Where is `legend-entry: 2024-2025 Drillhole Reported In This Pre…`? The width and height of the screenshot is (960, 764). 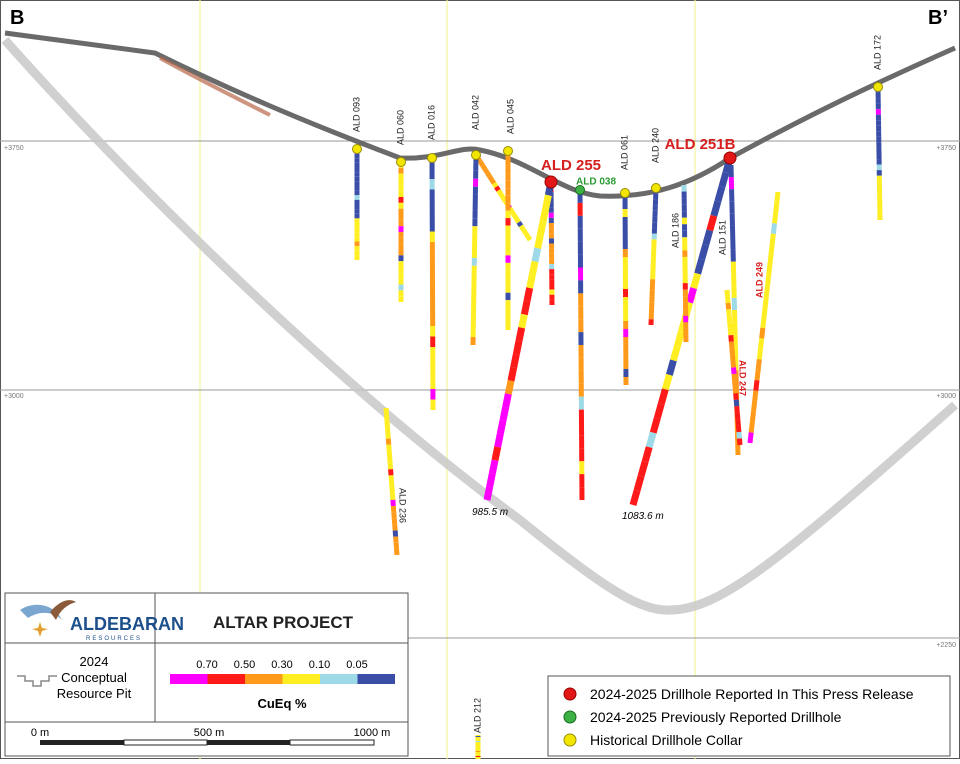 legend-entry: 2024-2025 Drillhole Reported In This Pre… is located at coordinates (752, 694).